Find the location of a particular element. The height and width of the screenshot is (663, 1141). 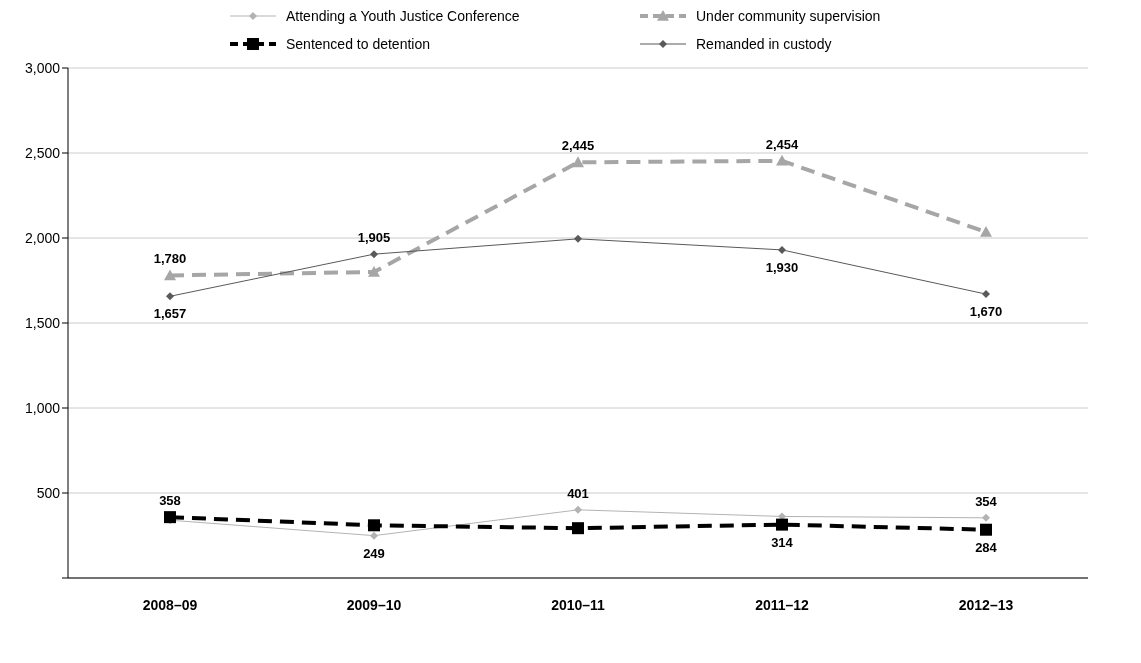

y-tick-label: 2,500 is located at coordinates (42, 152).